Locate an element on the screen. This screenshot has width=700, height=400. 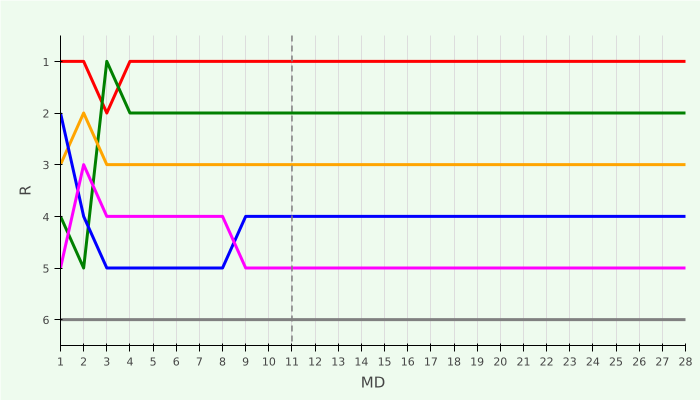
x-tick-label: 5 is located at coordinates (153, 362).